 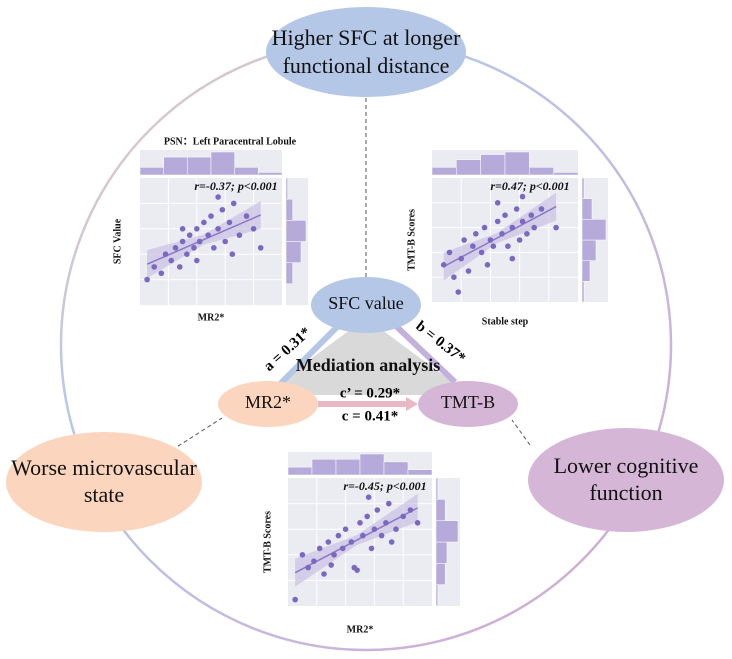 What do you see at coordinates (370, 416) in the screenshot?
I see `effect-label: c = 0.41*` at bounding box center [370, 416].